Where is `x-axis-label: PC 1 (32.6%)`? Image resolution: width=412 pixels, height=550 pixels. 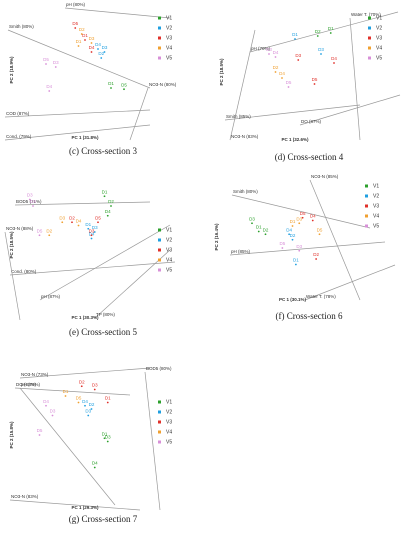
x-axis-label: PC 1 (32.6%) is located at coordinates (295, 139).